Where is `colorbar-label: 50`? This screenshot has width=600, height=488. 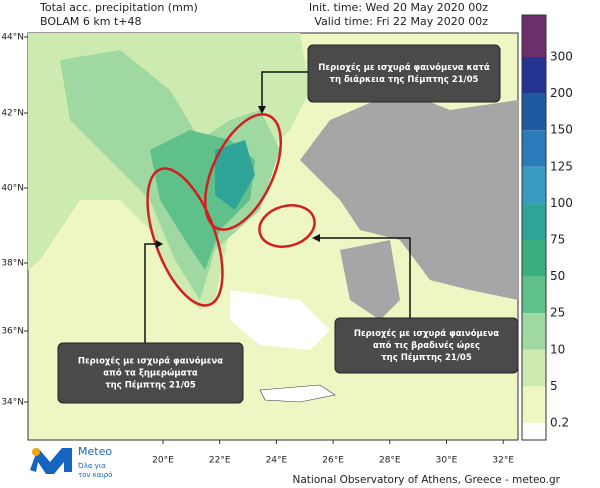
colorbar-label: 50 is located at coordinates (557, 276).